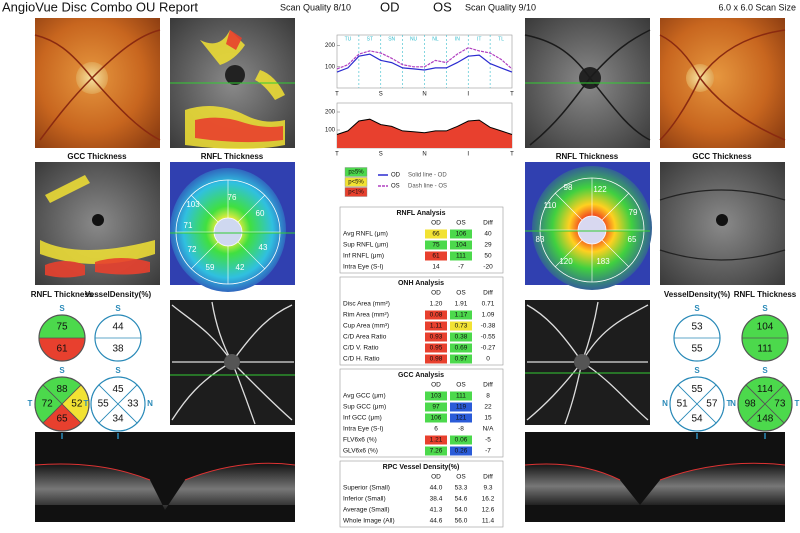 The image size is (800, 533). Describe the element at coordinates (260, 213) in the screenshot. I see `sector-value: 60` at that location.